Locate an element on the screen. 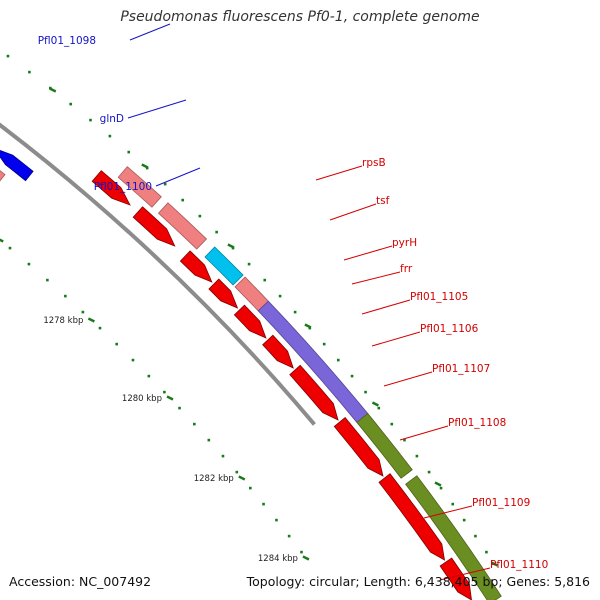 Image resolution: width=600 pixels, height=600 pixels. gene-label: pyrH is located at coordinates (404, 243).